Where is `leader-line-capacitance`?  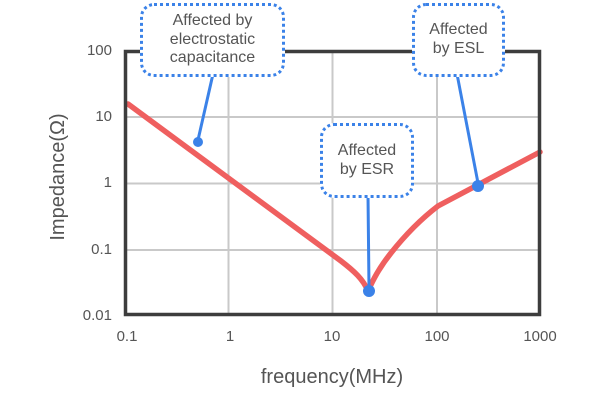 leader-line-capacitance is located at coordinates (205, 107).